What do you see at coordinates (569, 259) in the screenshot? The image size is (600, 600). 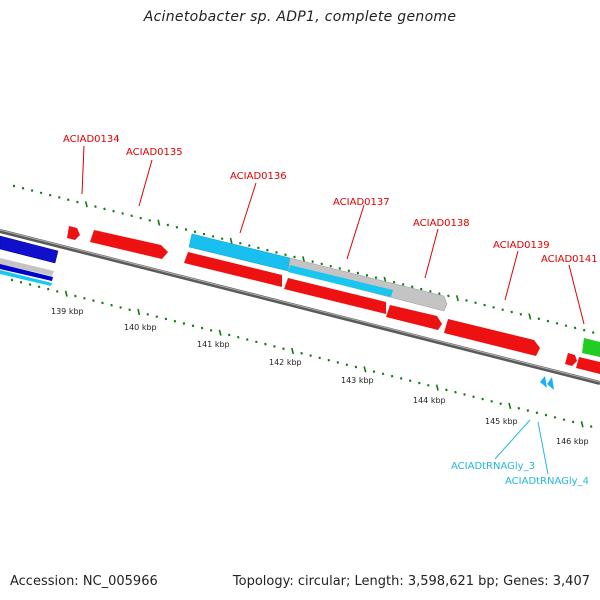 I see `gene-label-aciad0141: ACIAD0141` at bounding box center [569, 259].